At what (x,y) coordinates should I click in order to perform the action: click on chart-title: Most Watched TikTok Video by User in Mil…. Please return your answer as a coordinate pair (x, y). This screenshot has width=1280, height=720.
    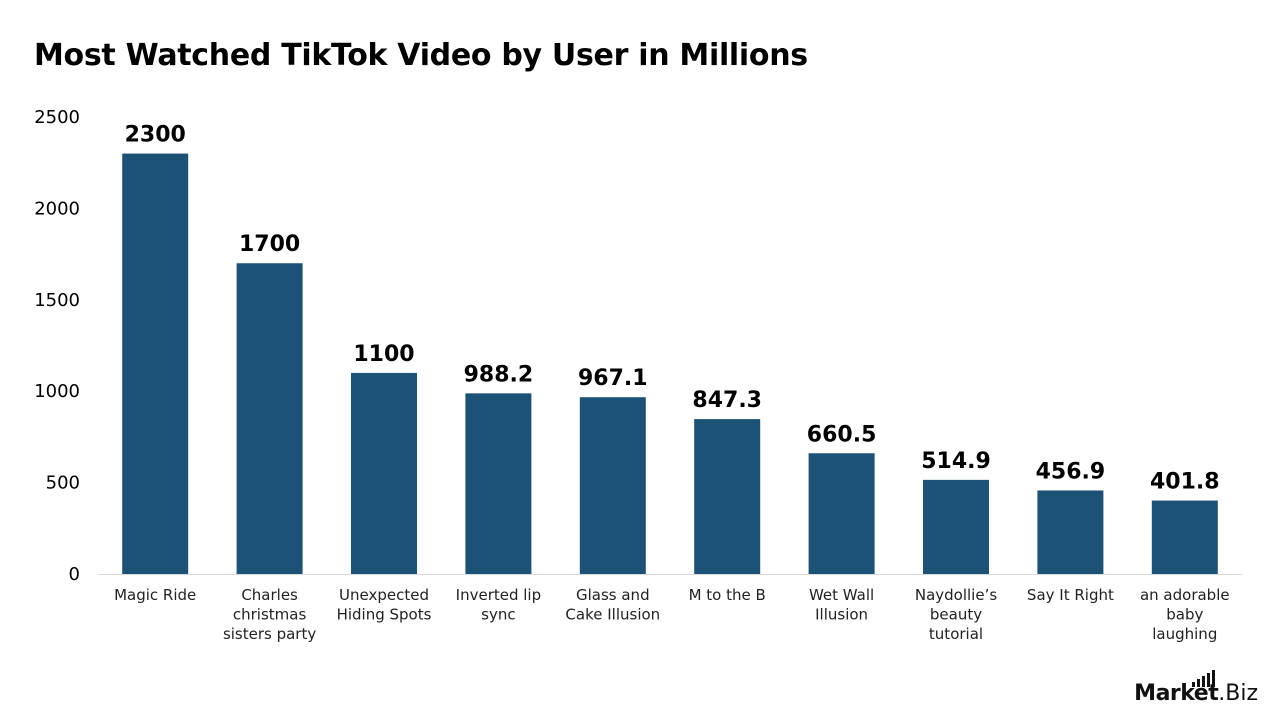
    Looking at the image, I should click on (421, 55).